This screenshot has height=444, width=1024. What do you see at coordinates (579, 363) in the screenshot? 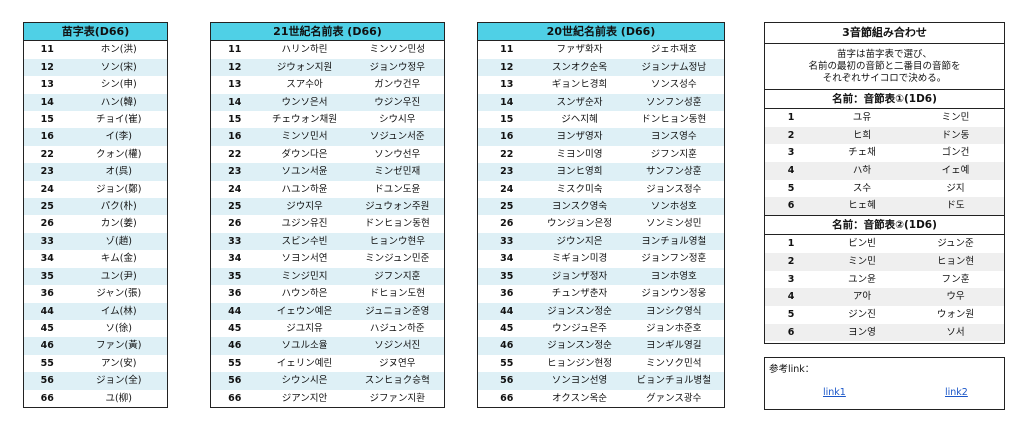
I see `name-cell: ヒョンジン현정` at bounding box center [579, 363].